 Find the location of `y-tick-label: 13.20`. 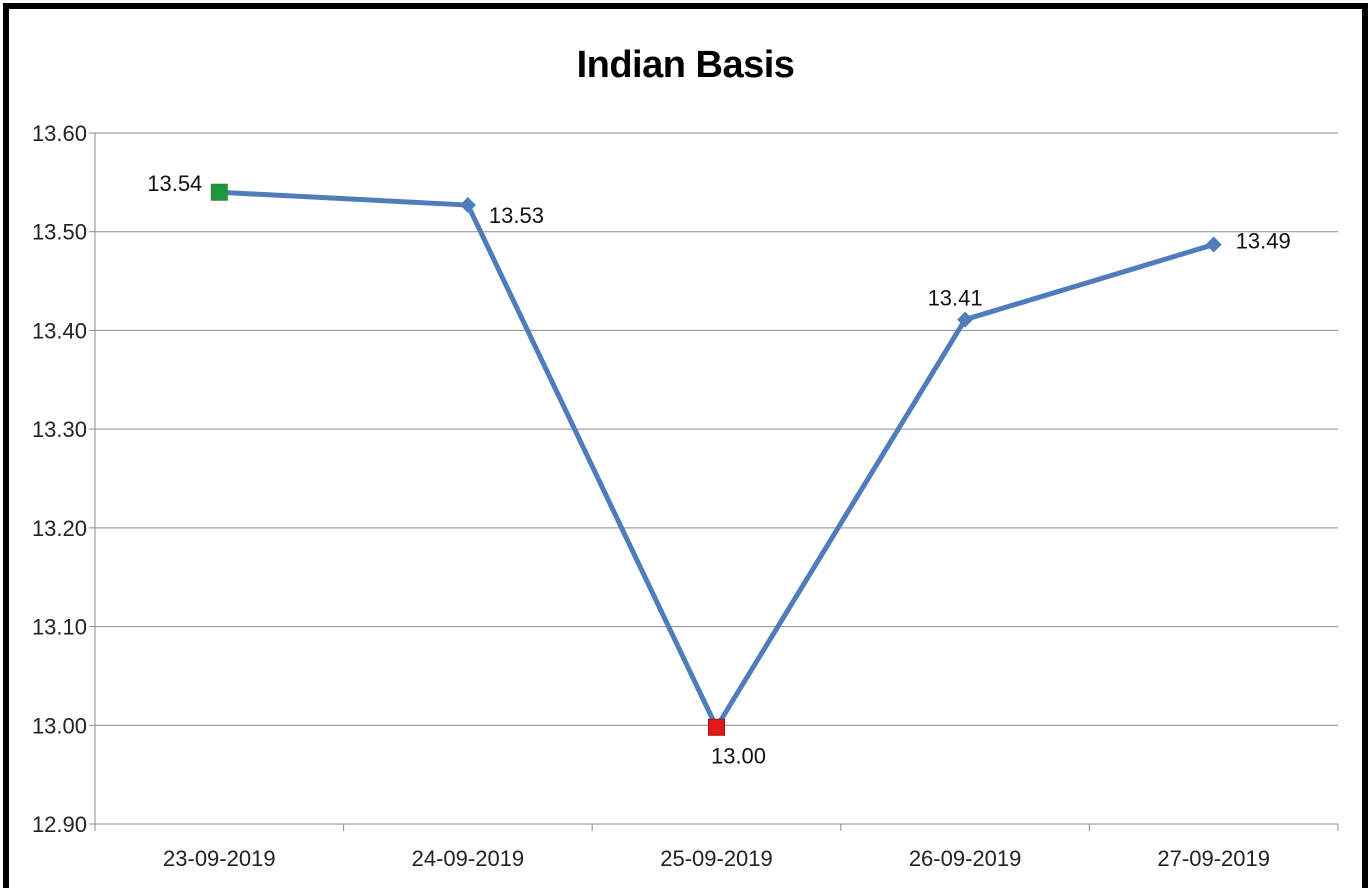

y-tick-label: 13.20 is located at coordinates (59, 528).